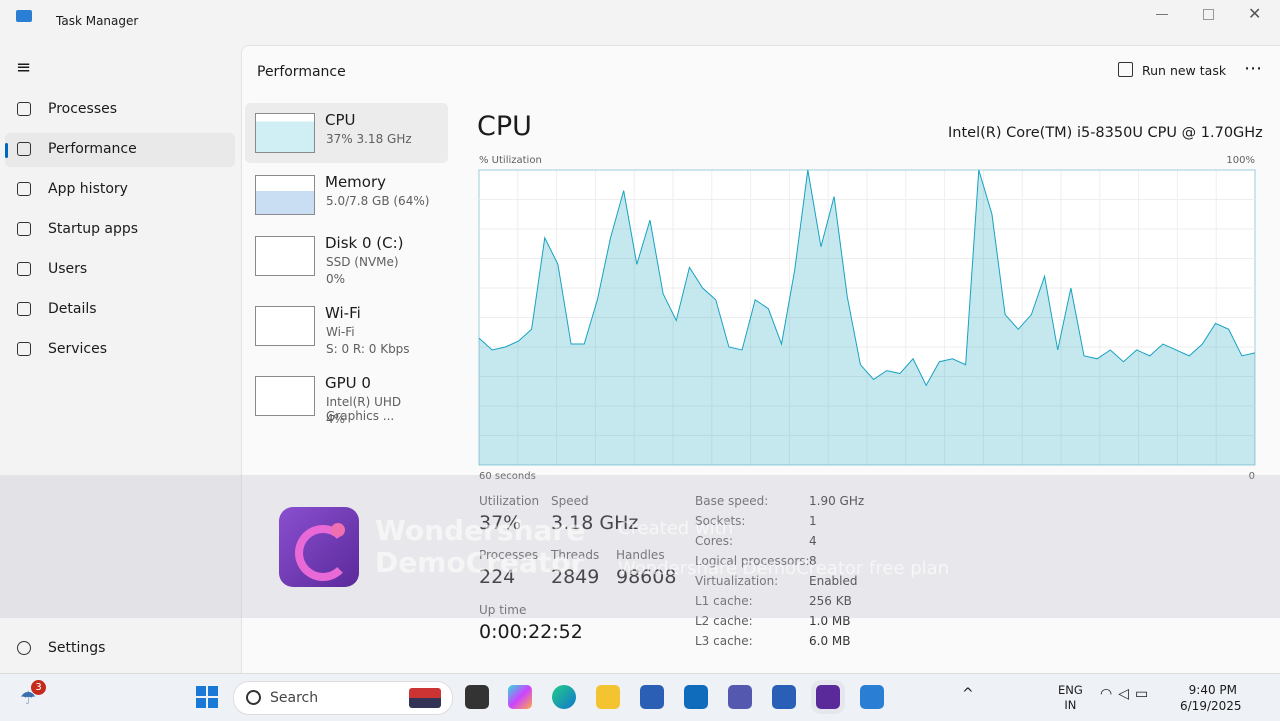 The width and height of the screenshot is (1280, 721). Describe the element at coordinates (346, 326) in the screenshot. I see `device-item: Wi-Fi Wi-Fi S: 0 R: 0 Kbps` at that location.